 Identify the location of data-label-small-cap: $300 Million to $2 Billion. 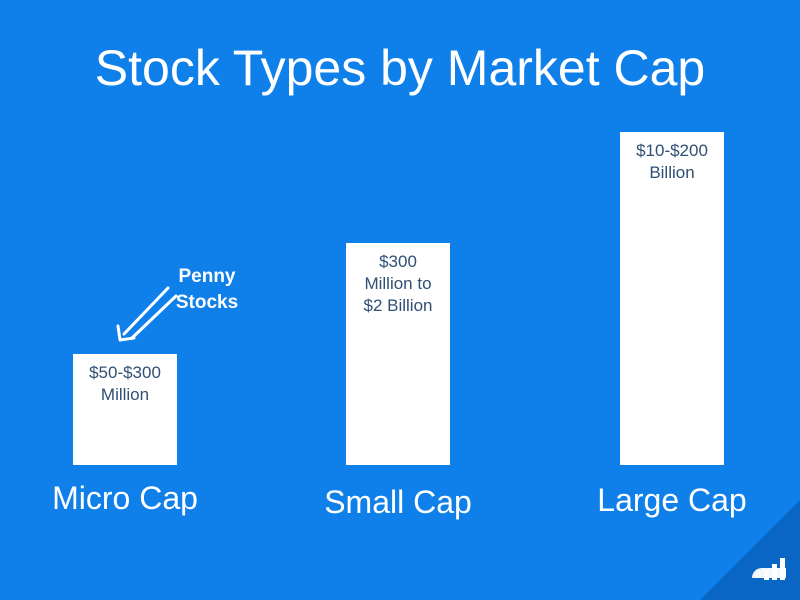
(398, 284).